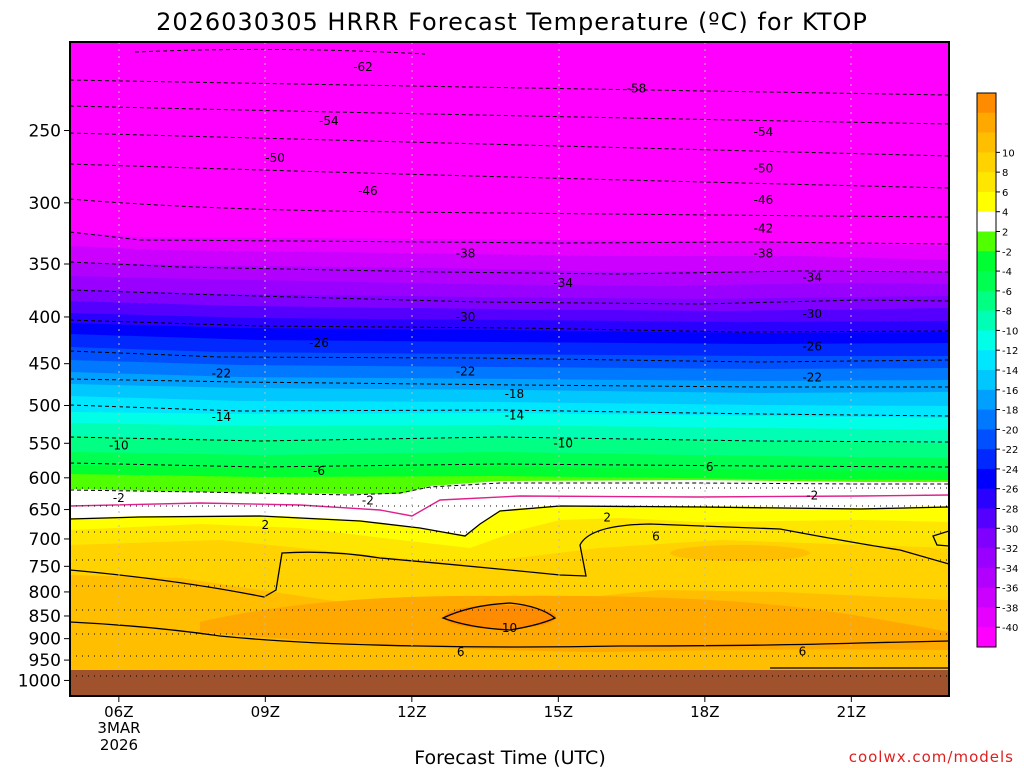  I want to click on colorbar-tick-label: -12, so click(1010, 351).